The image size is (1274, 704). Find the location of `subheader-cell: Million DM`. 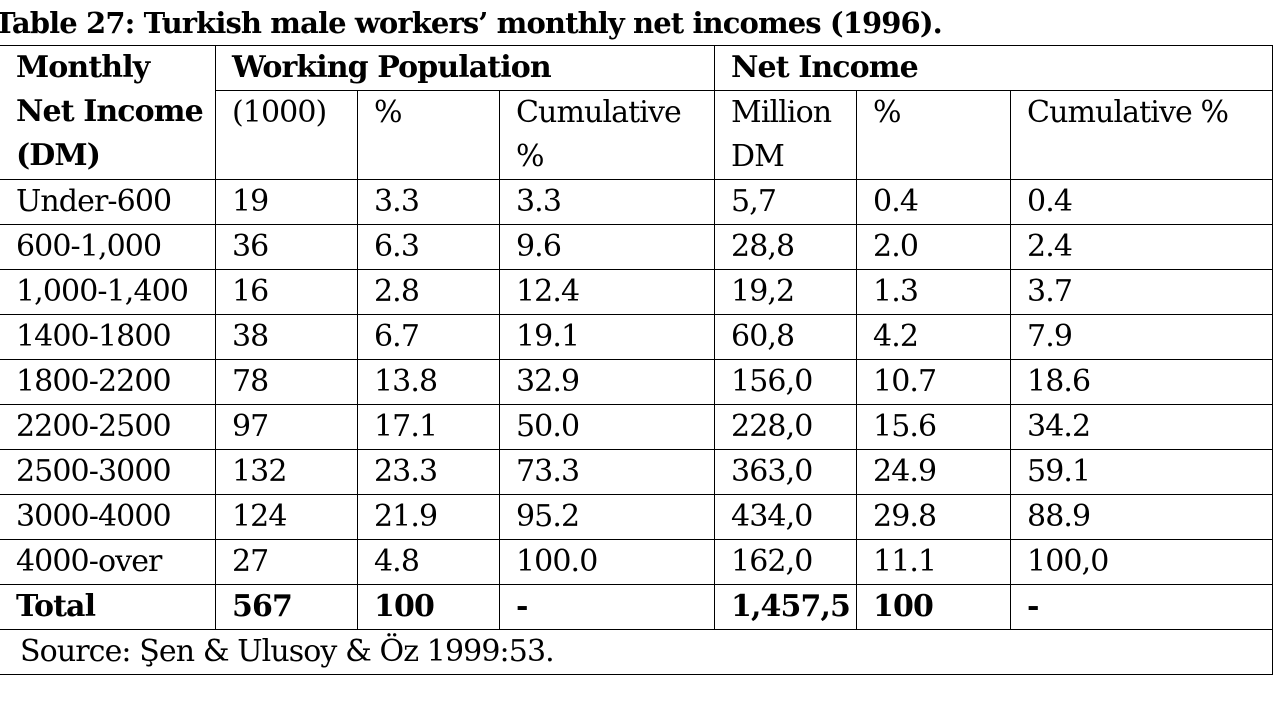

subheader-cell: Million DM is located at coordinates (786, 135).